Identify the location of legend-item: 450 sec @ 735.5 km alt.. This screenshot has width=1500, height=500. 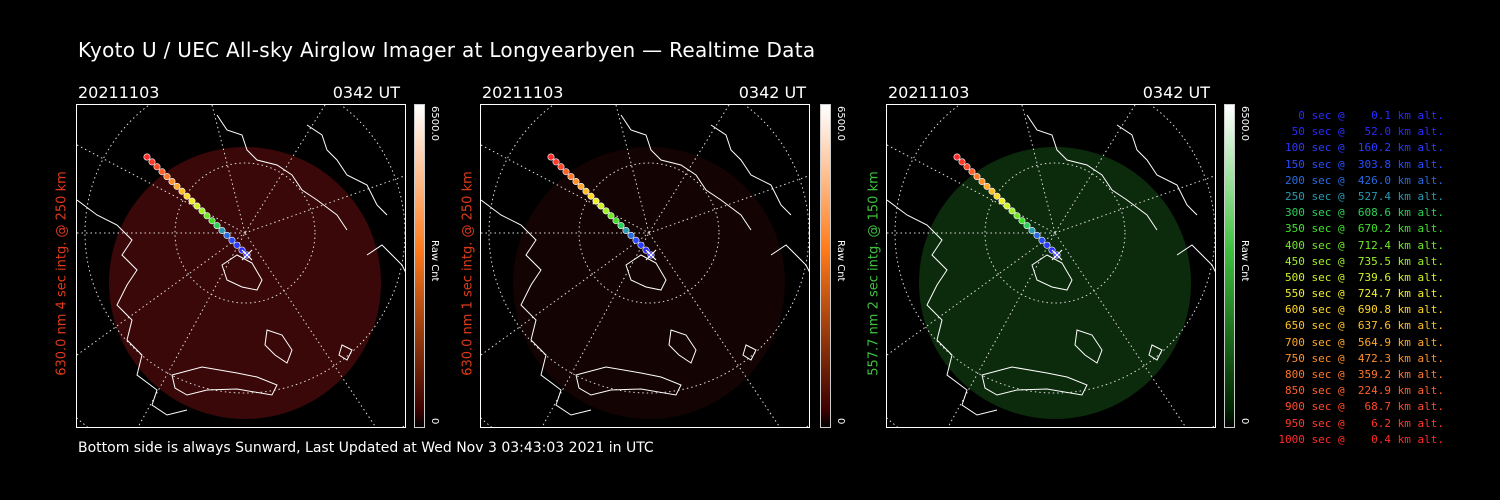
(1361, 261).